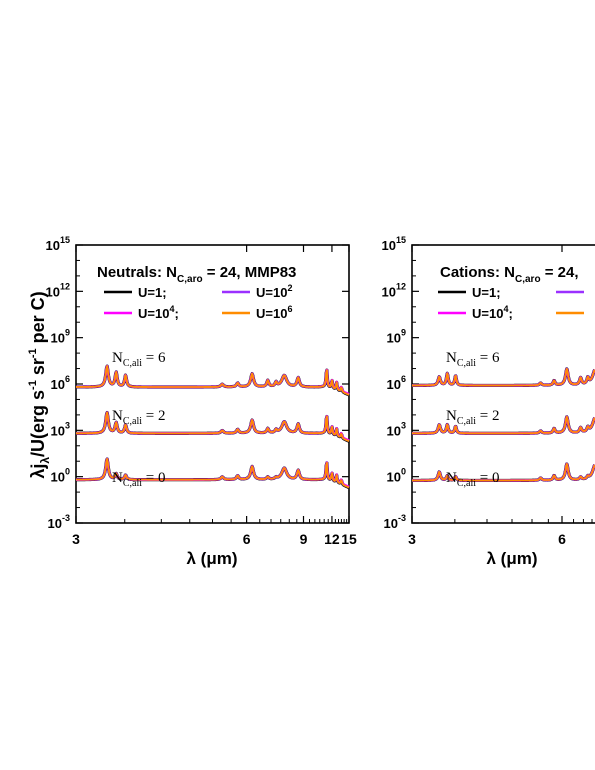 The height and width of the screenshot is (770, 595). Describe the element at coordinates (509, 274) in the screenshot. I see `chart-title: Cations: NC,aro = 24,` at that location.